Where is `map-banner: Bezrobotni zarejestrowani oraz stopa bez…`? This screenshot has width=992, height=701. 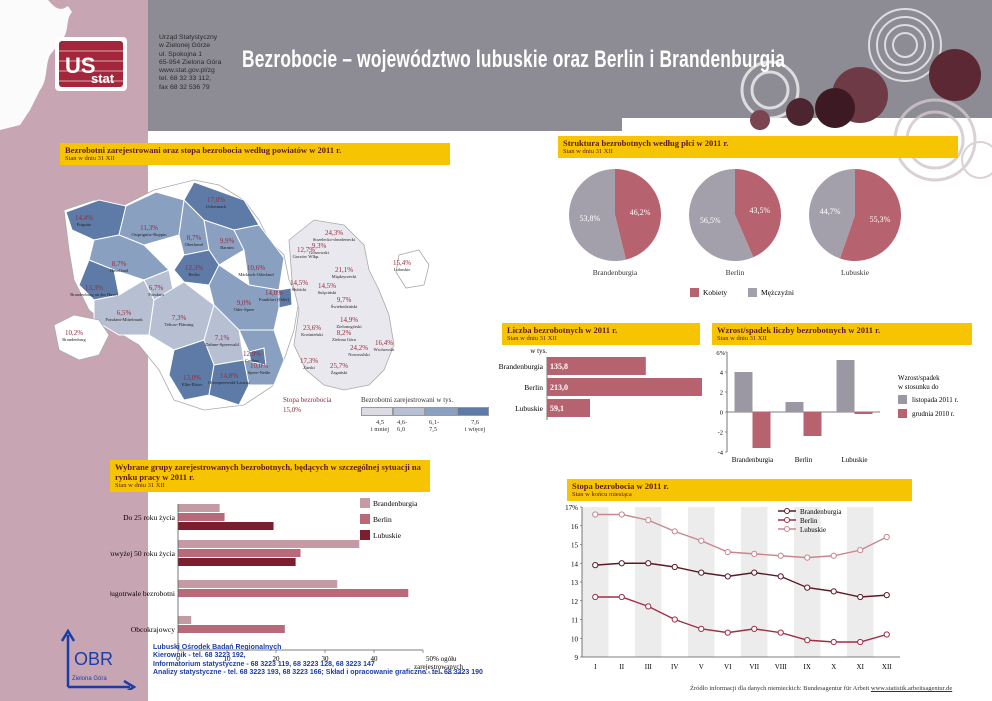 map-banner: Bezrobotni zarejestrowani oraz stopa bez… is located at coordinates (255, 154).